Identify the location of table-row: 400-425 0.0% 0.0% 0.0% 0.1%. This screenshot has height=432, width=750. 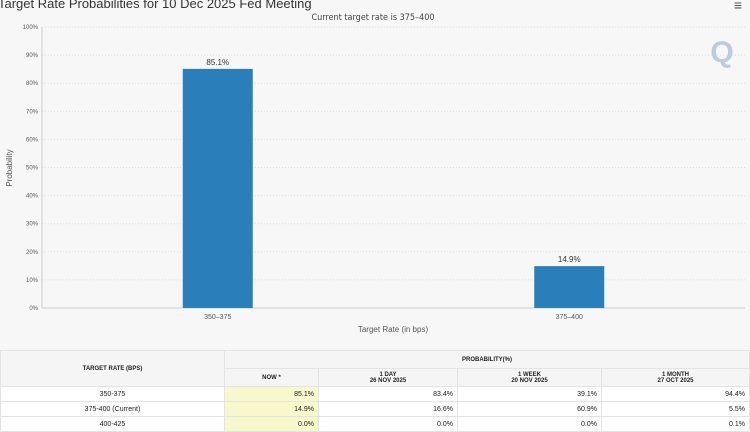
(375, 424).